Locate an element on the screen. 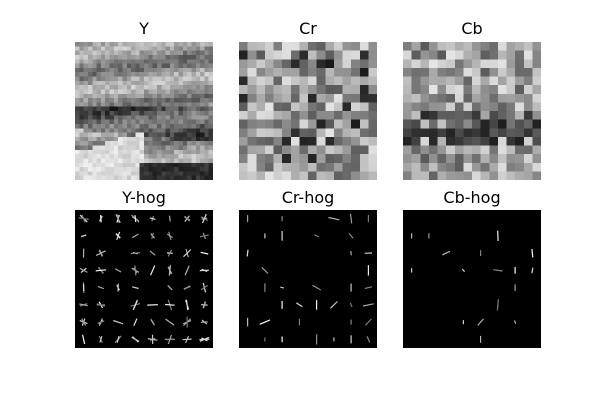 The image size is (600, 400). cr-hog-image is located at coordinates (308, 279).